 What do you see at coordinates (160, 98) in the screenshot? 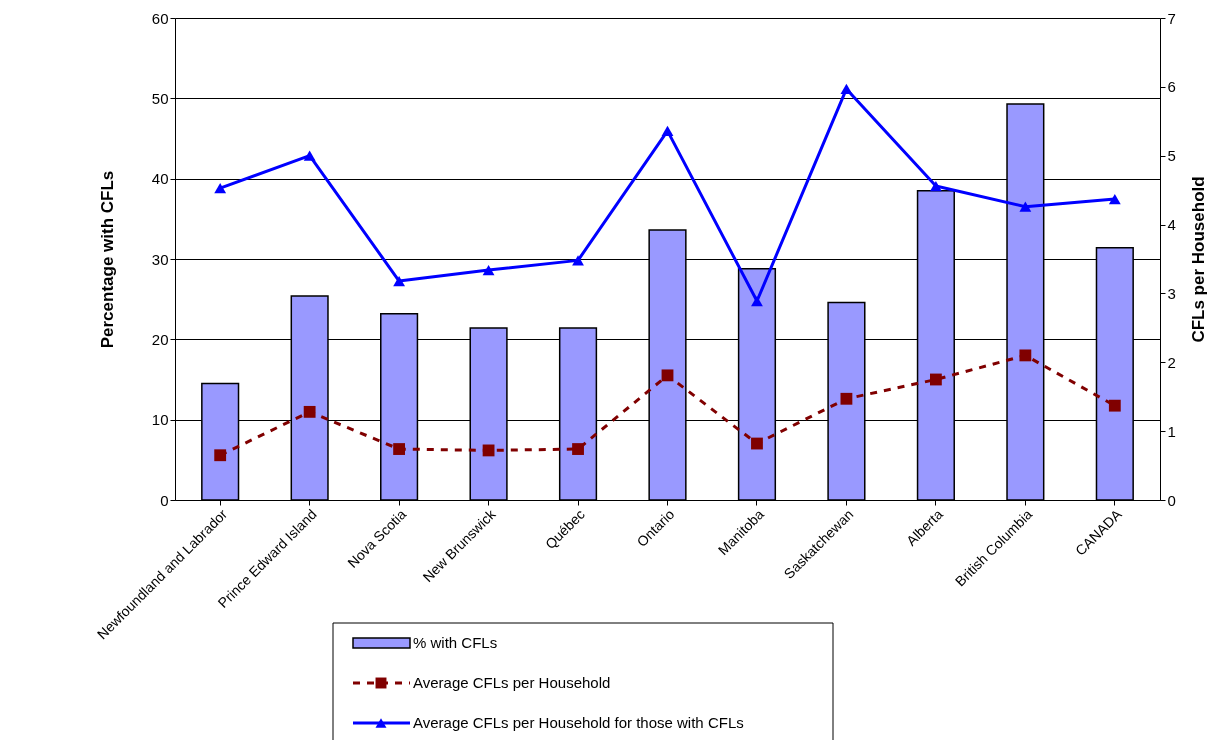
I see `y-tick-label: 50` at bounding box center [160, 98].